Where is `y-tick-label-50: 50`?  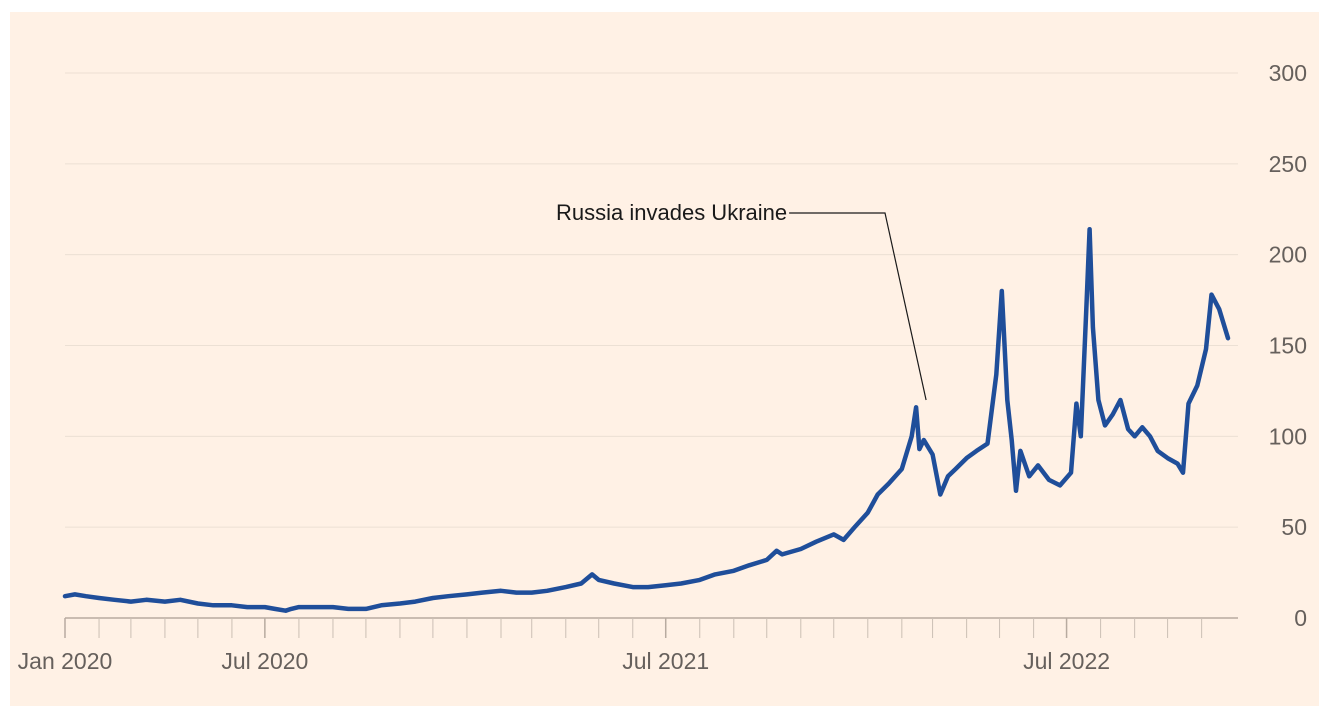
y-tick-label-50: 50 is located at coordinates (1294, 527).